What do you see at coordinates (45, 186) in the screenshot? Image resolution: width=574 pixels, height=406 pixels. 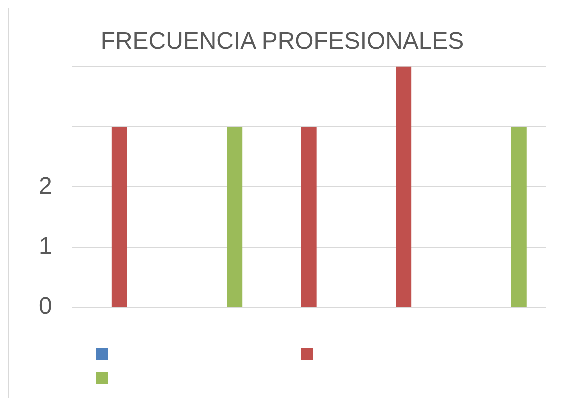 I see `y-tick-label: 2` at bounding box center [45, 186].